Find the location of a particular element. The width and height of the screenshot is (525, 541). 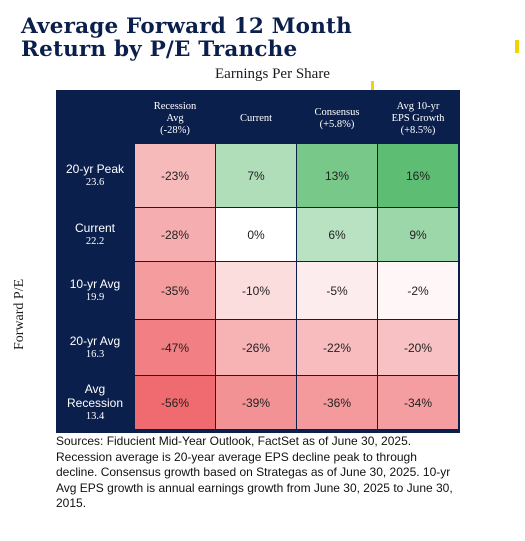

row-label-pe-value: 19.9 is located at coordinates (95, 297).